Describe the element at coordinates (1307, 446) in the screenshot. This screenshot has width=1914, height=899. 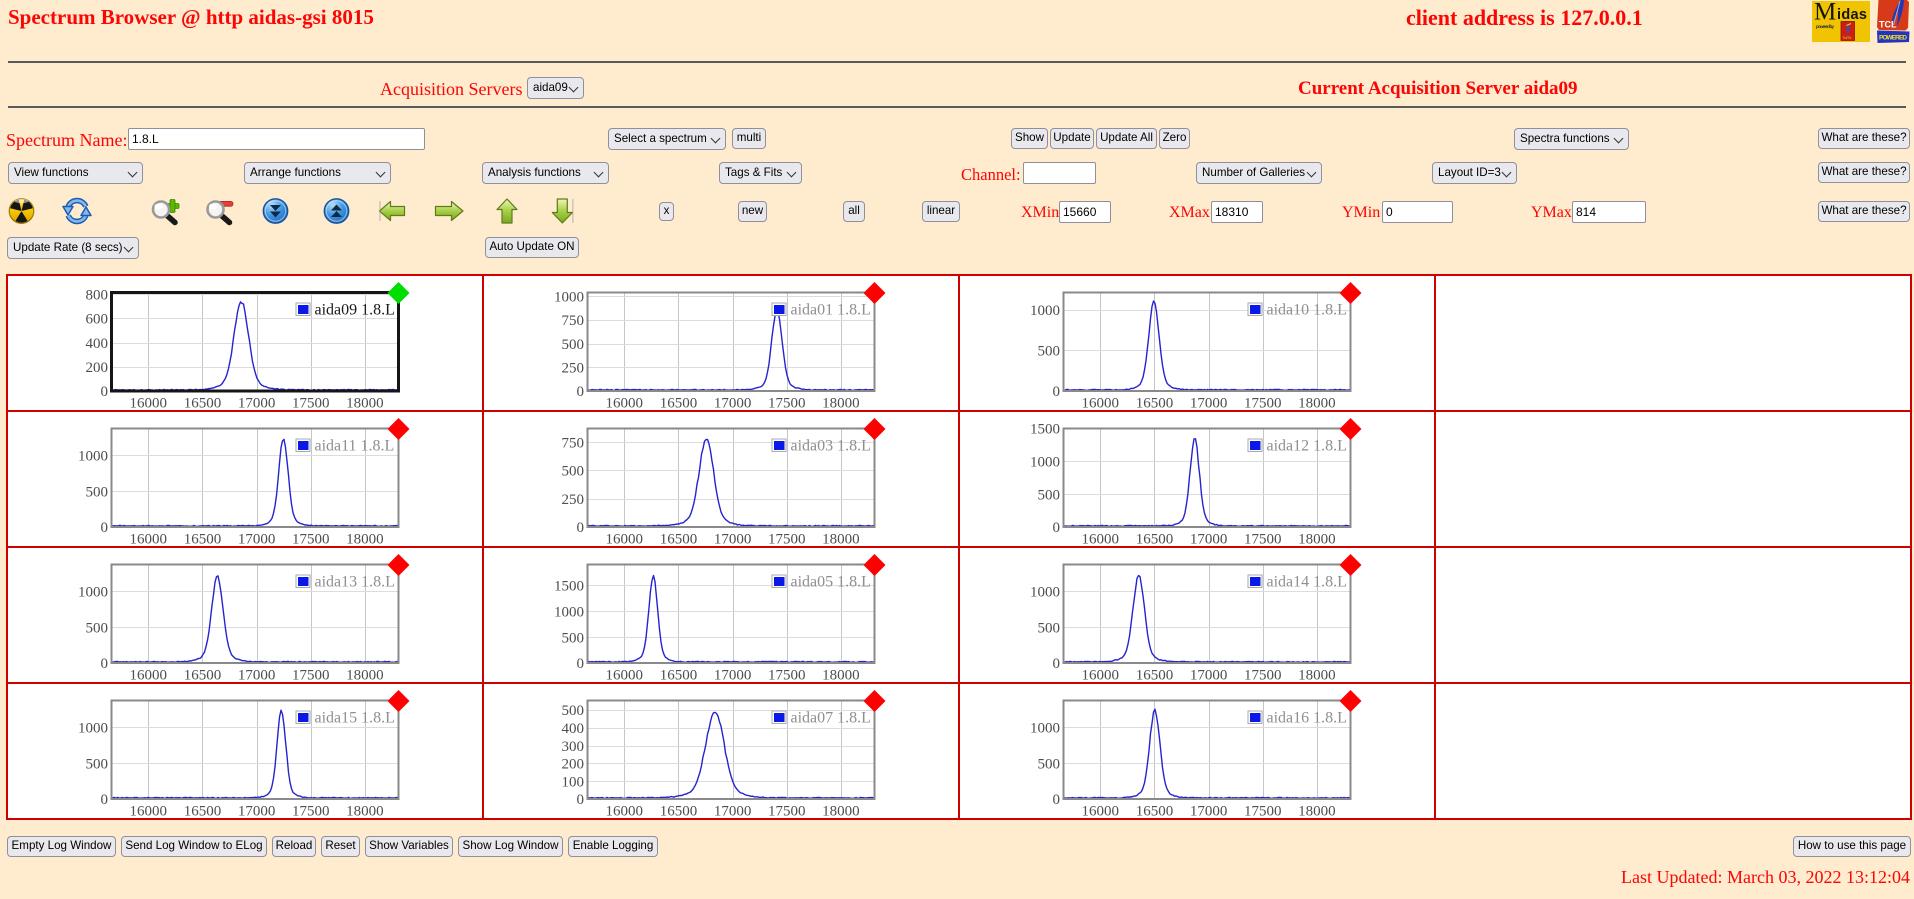
I see `svg-text: aida12 1.8.L` at that location.